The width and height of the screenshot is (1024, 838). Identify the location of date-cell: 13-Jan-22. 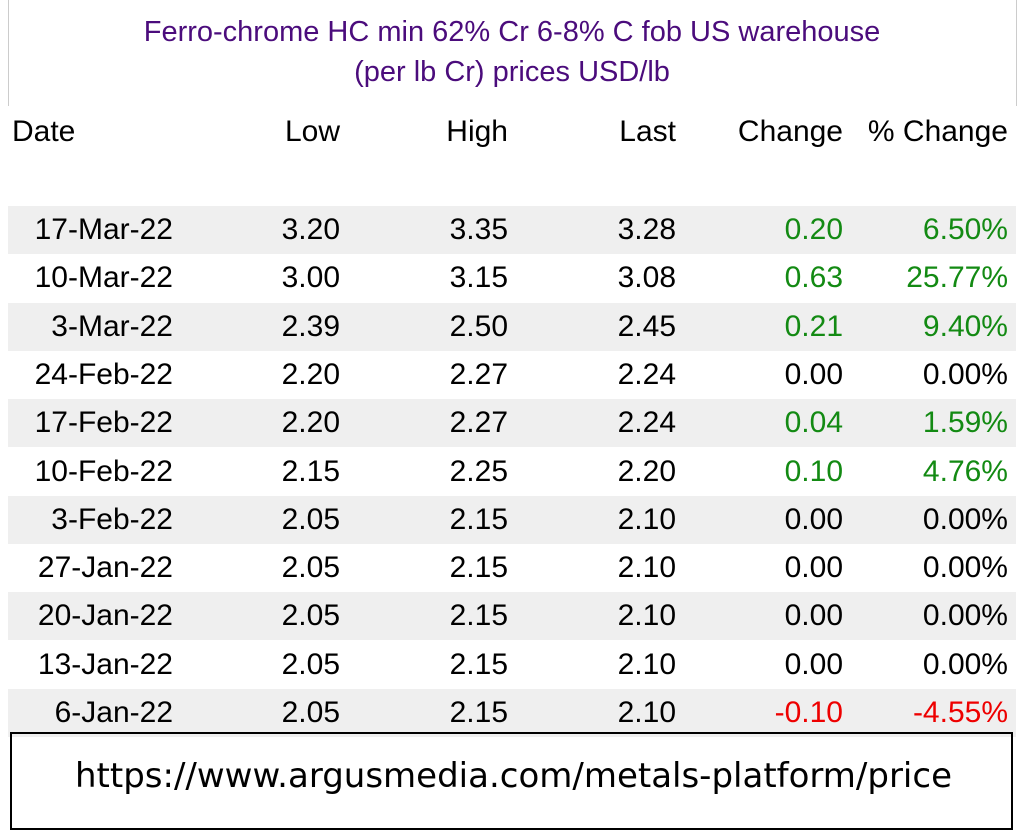
(105, 664).